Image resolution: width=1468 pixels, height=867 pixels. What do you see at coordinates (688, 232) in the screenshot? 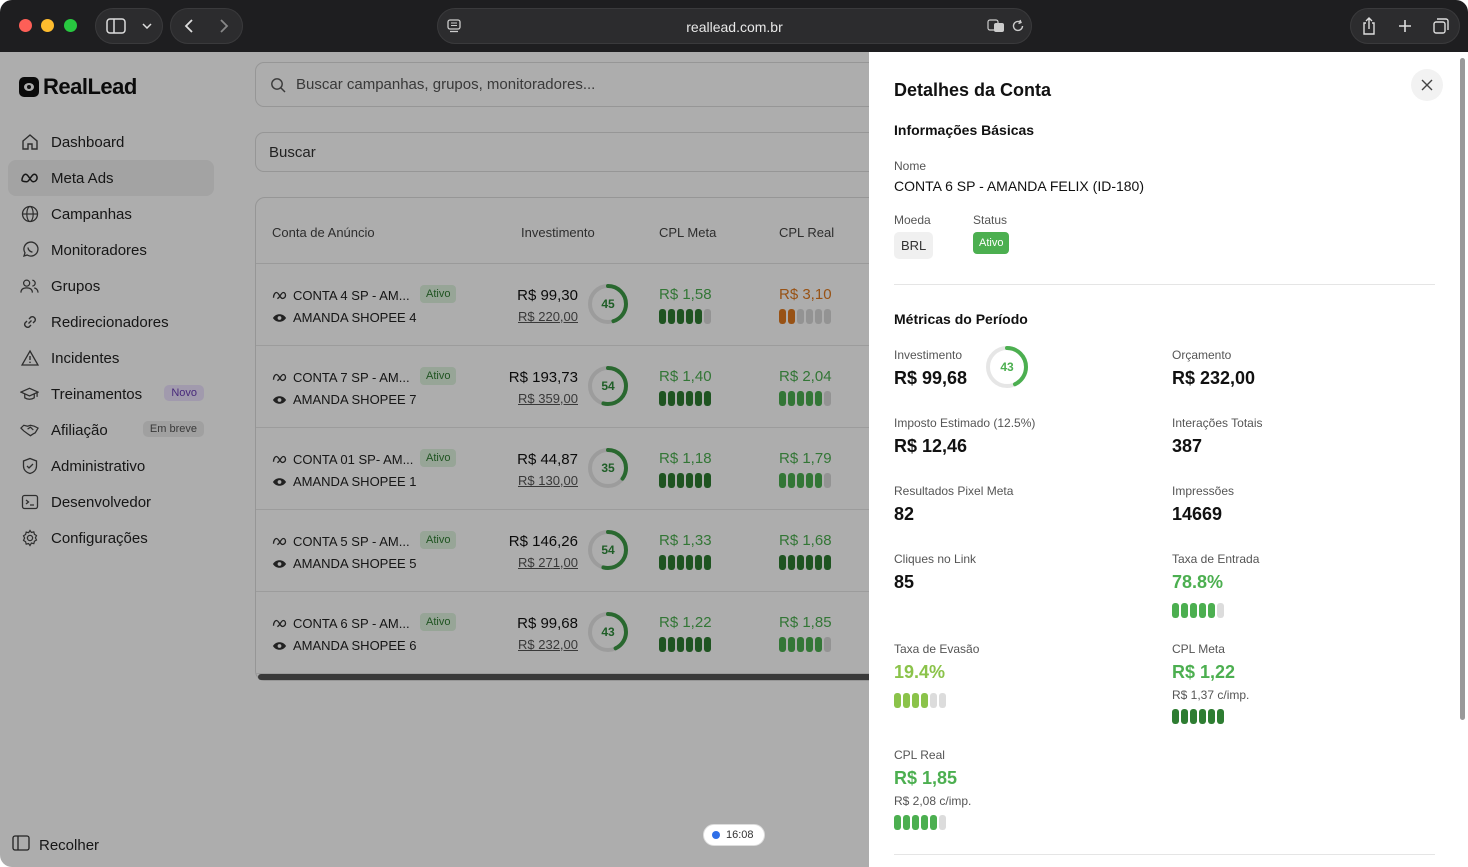
I see `column-header-cpl-meta: CPL Meta` at bounding box center [688, 232].